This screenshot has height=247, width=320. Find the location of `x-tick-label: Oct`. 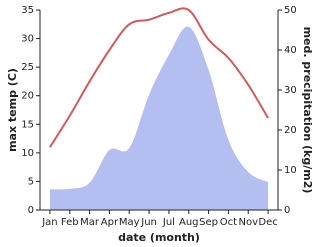

x-tick-label: Oct is located at coordinates (228, 222).